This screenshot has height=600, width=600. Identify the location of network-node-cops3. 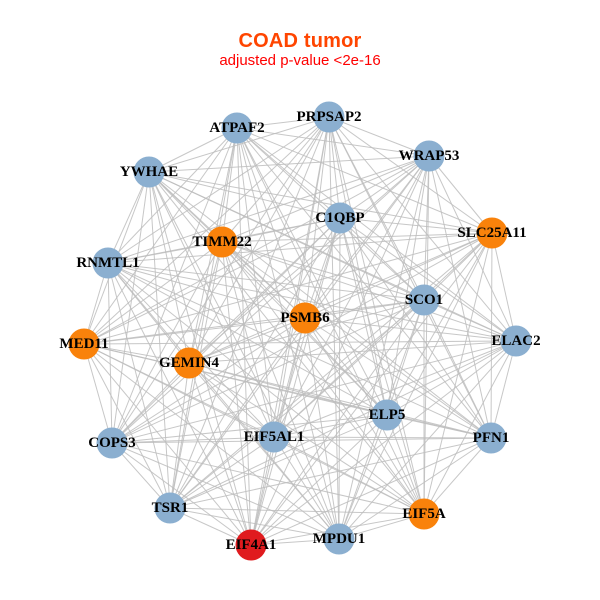
(112, 443).